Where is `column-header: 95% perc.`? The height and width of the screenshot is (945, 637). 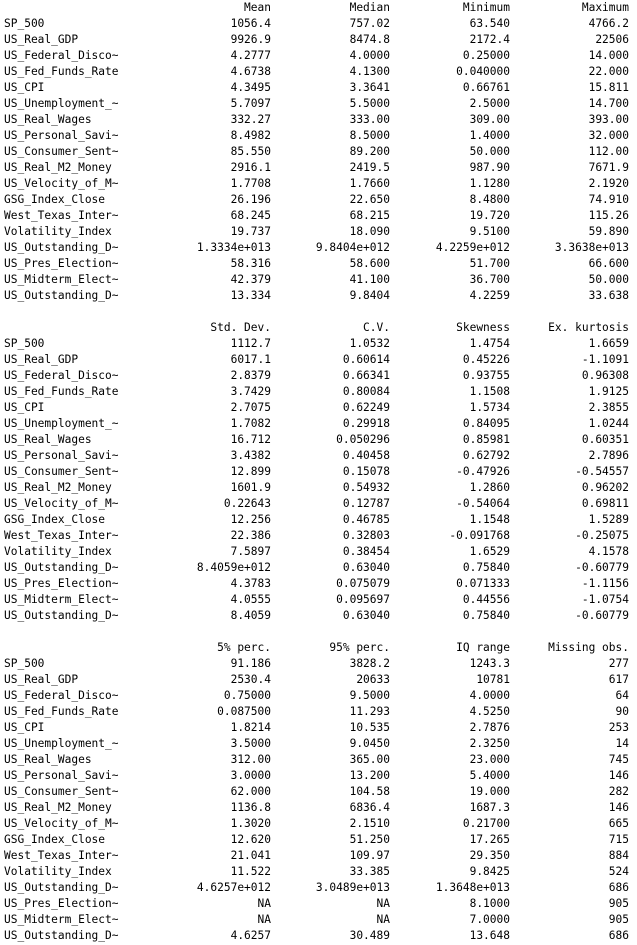
column-header: 95% perc. is located at coordinates (359, 647).